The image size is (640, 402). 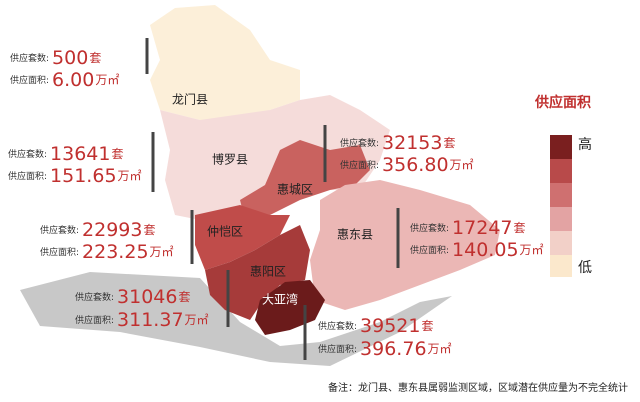 I want to click on area-value: 311.37, so click(x=150, y=320).